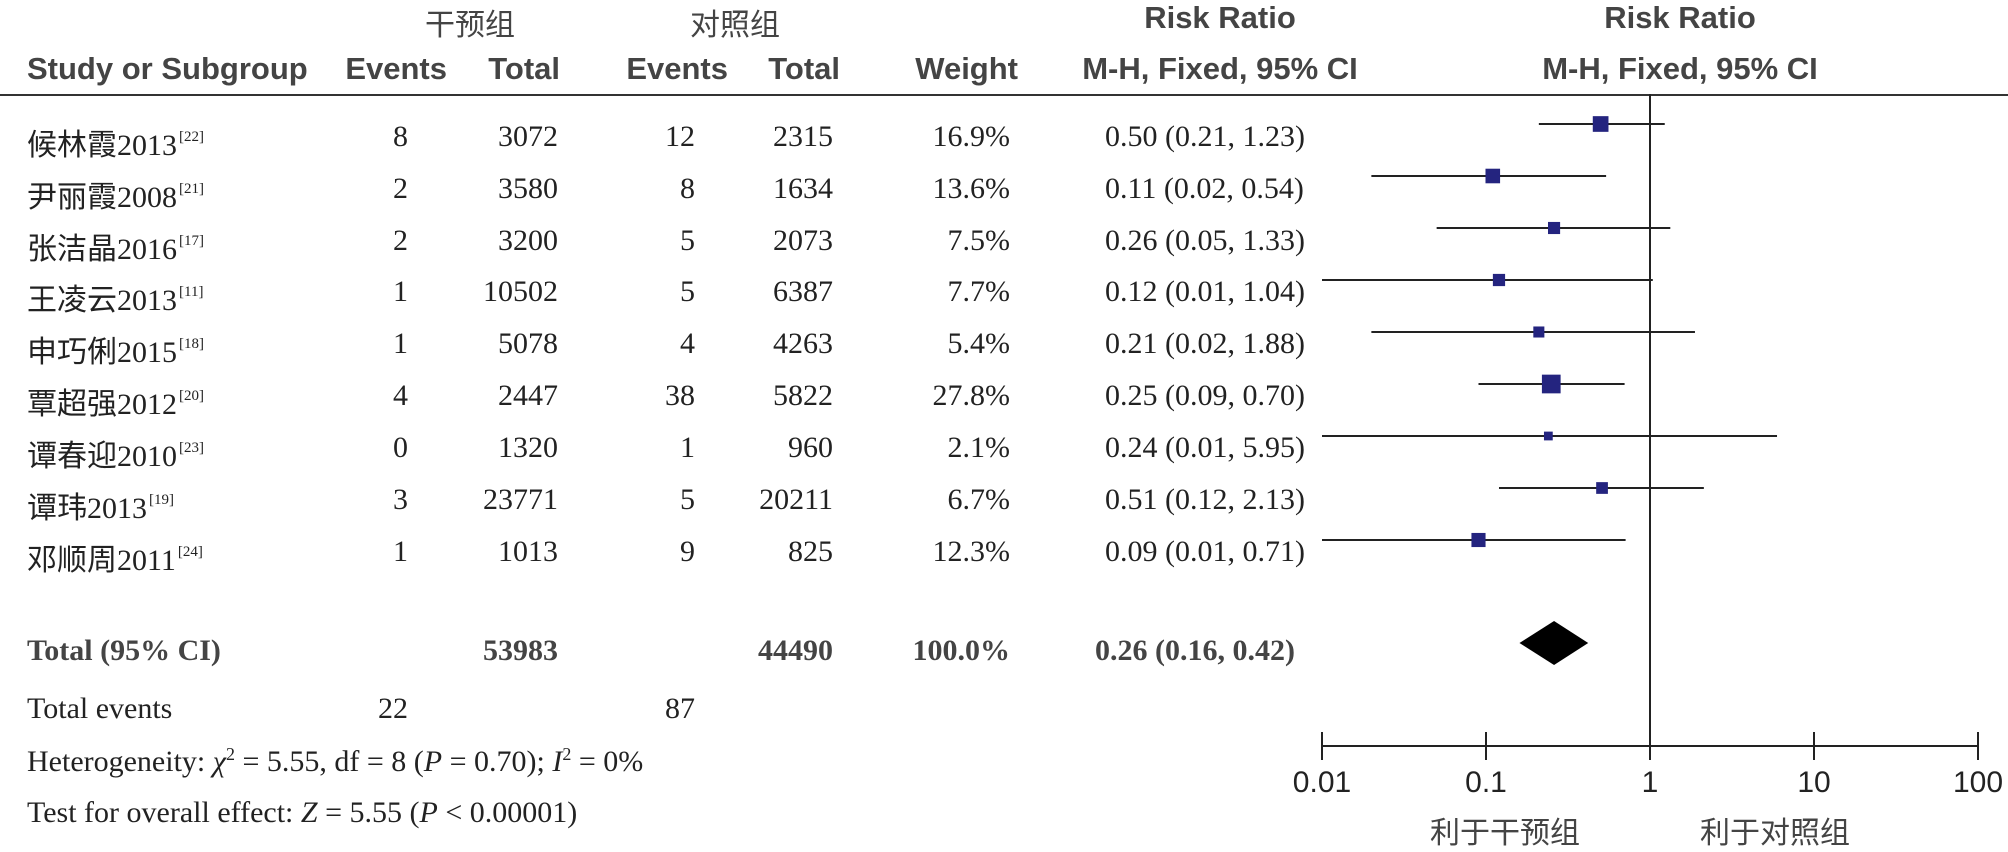 Image resolution: width=2008 pixels, height=852 pixels. What do you see at coordinates (1680, 68) in the screenshot?
I see `method-plot-header: M-H, Fixed, 95% CI` at bounding box center [1680, 68].